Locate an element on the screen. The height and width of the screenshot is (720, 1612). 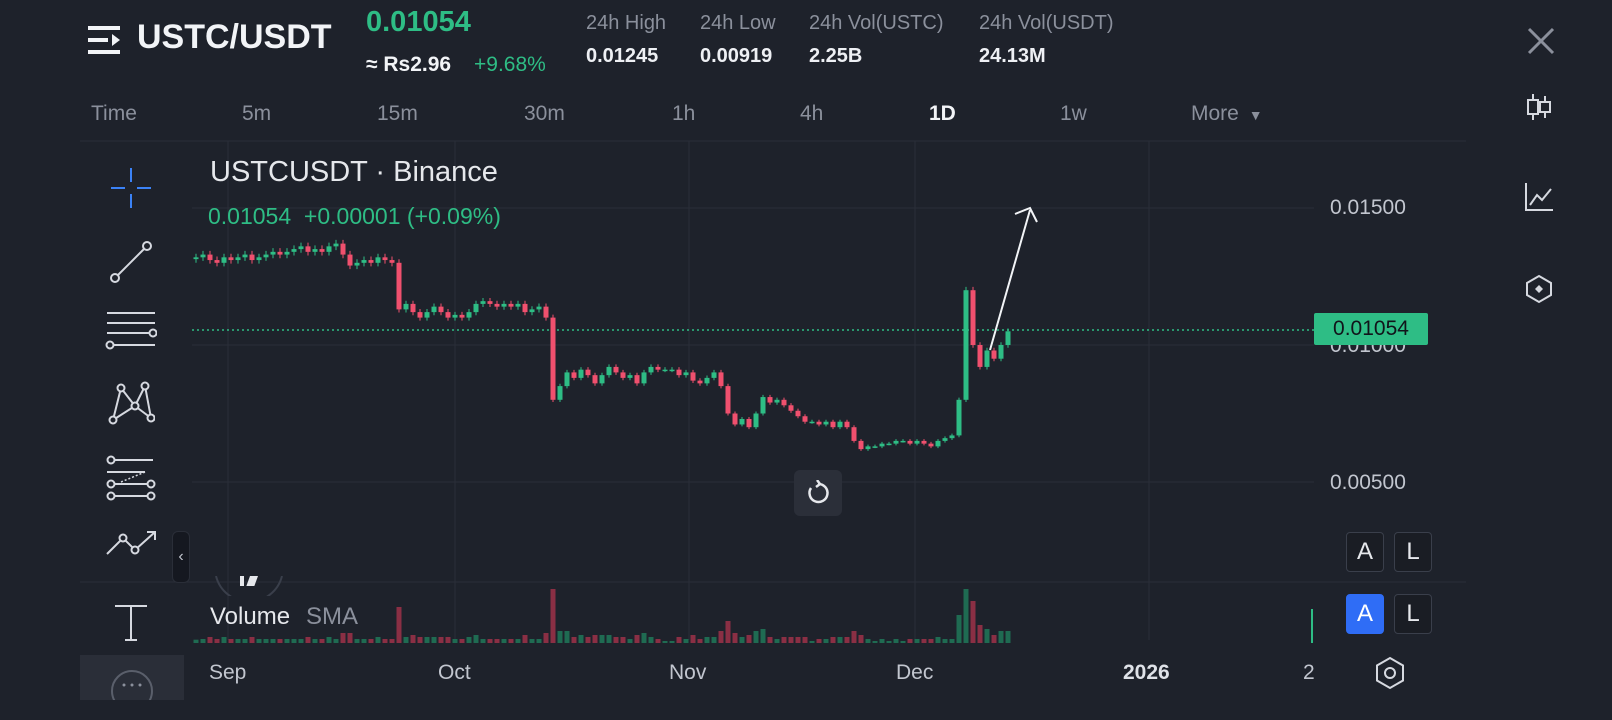
reset-chart-button is located at coordinates (818, 493).